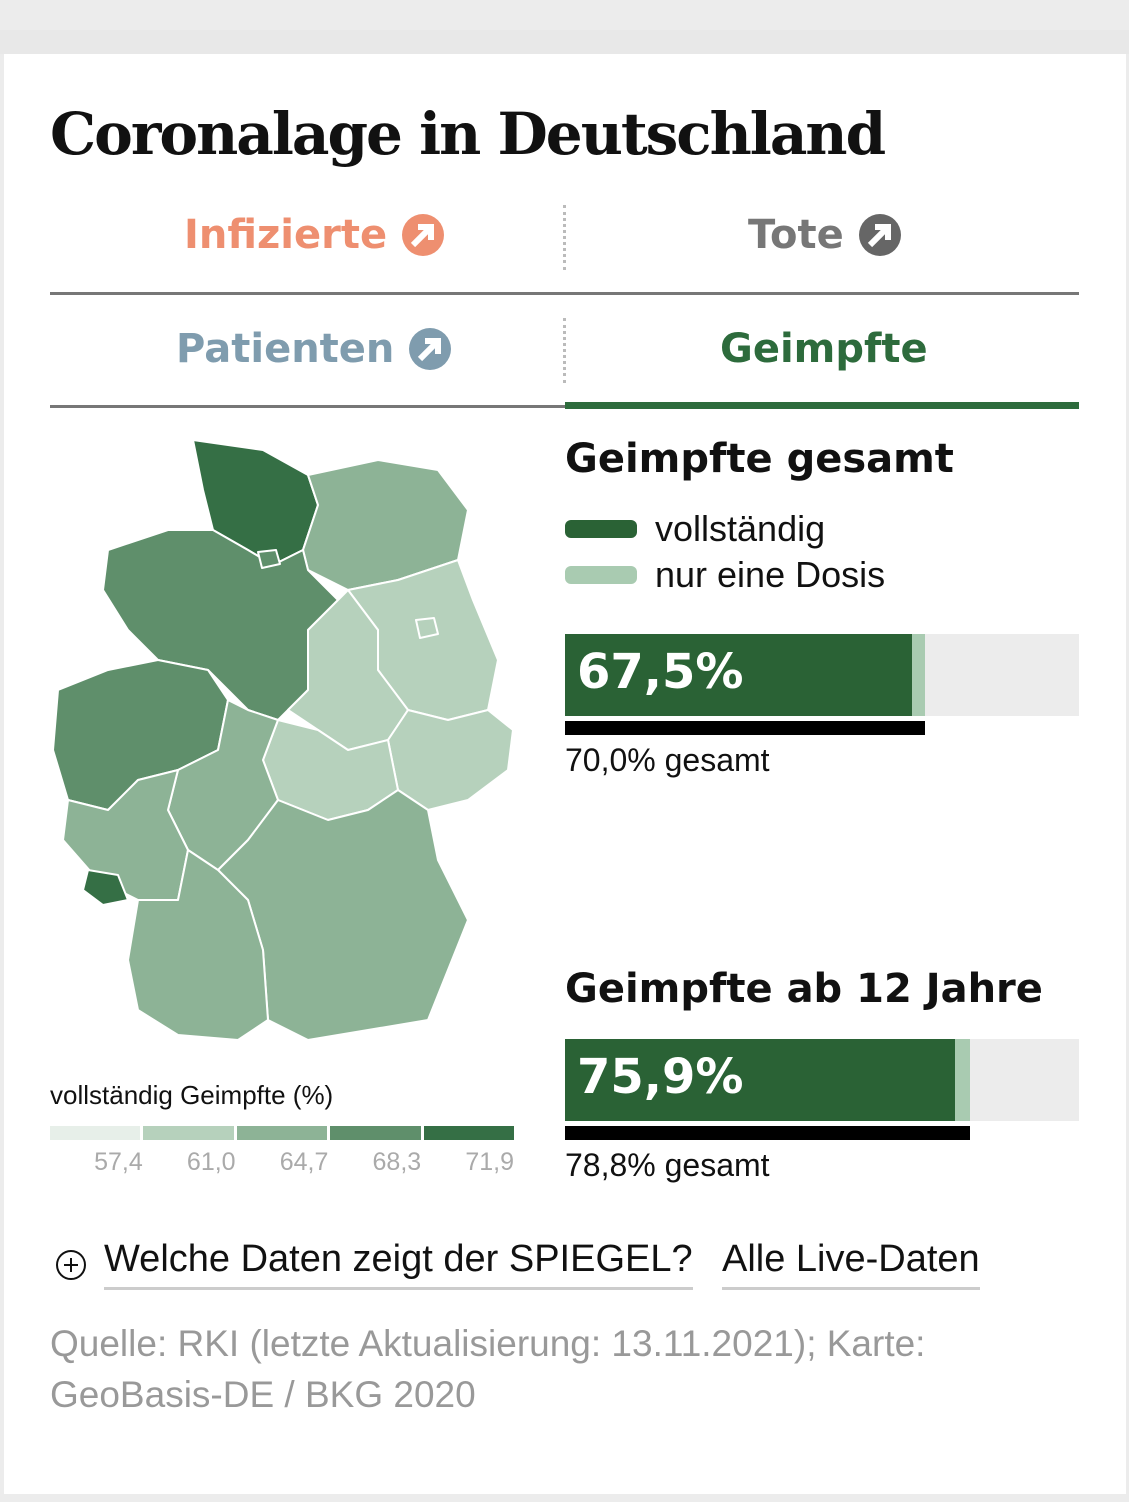  Describe the element at coordinates (601, 529) in the screenshot. I see `key-swatch-full` at that location.